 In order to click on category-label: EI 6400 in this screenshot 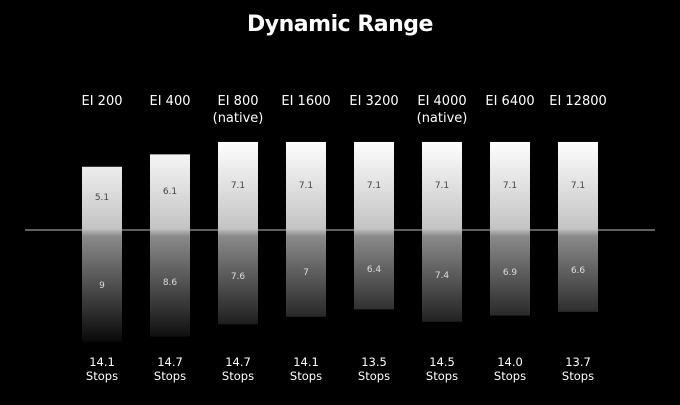, I will do `click(510, 101)`.